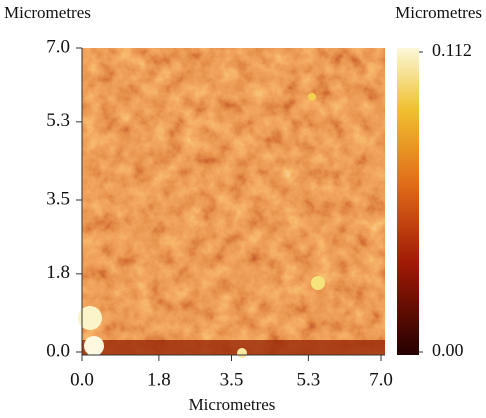 The width and height of the screenshot is (486, 418). I want to click on y-tick-label: 1.8, so click(58, 272).